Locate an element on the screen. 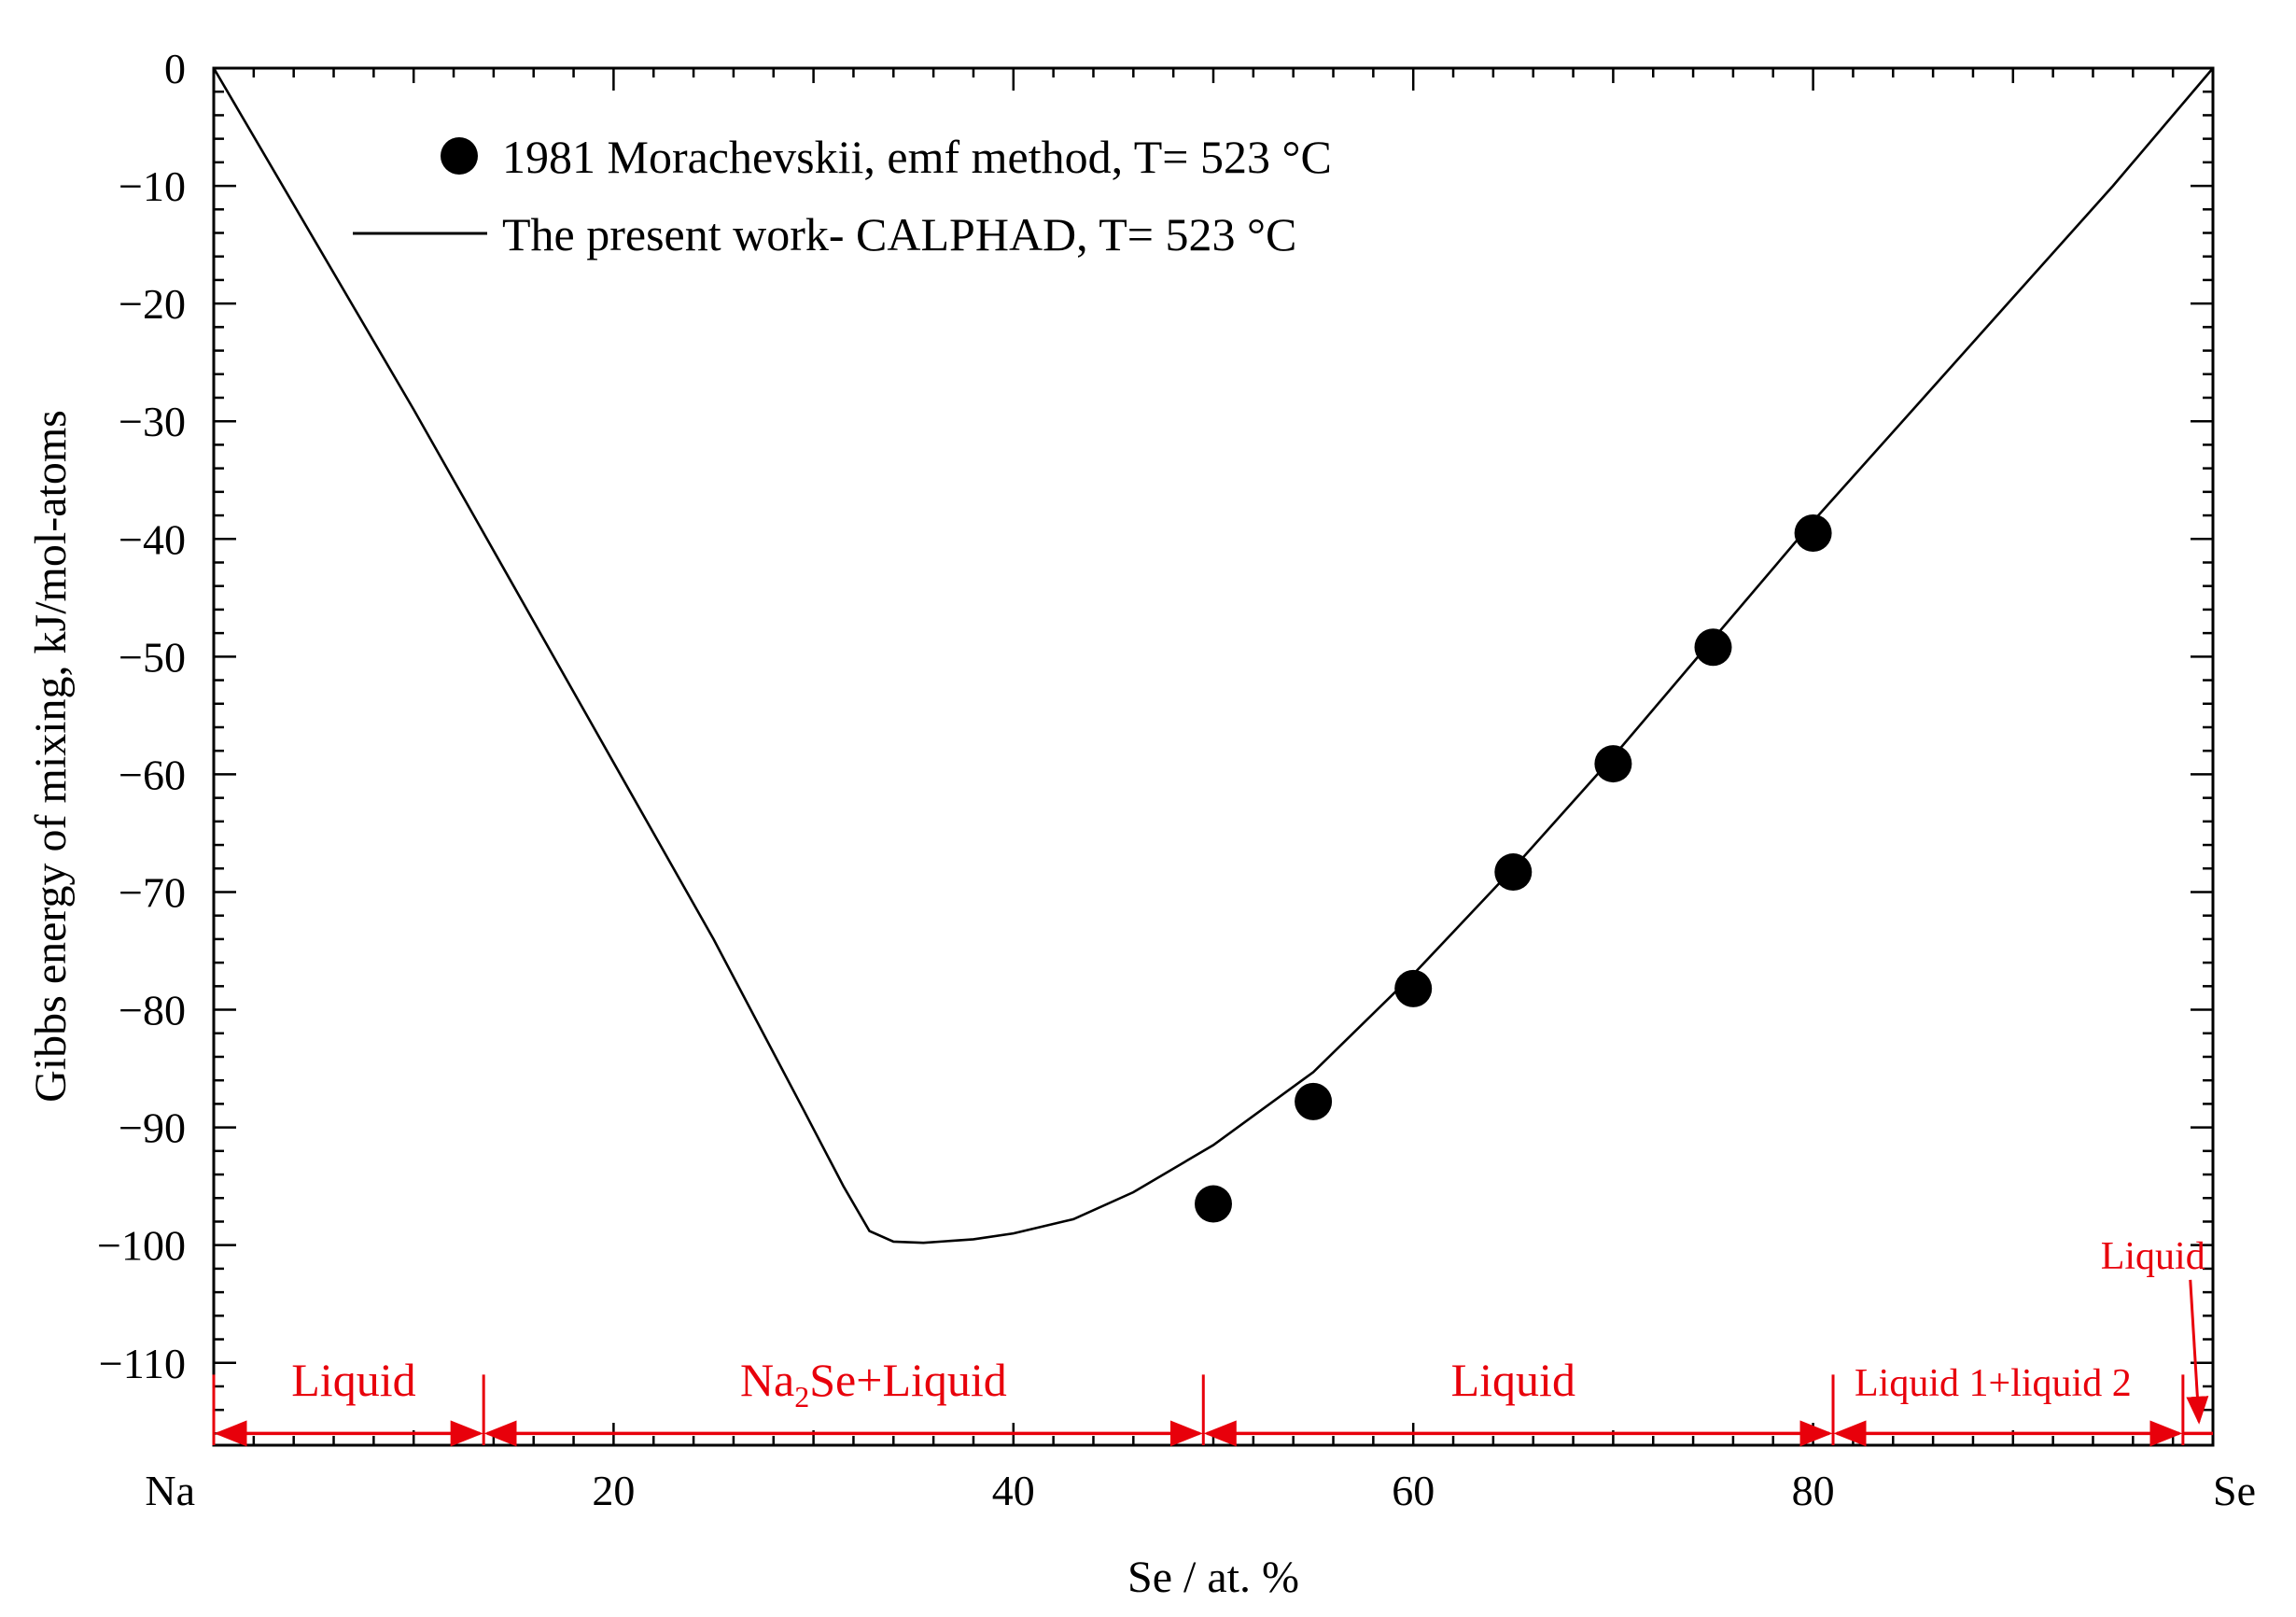 The height and width of the screenshot is (1617, 2296). y-tick-label: −100 is located at coordinates (141, 1246).